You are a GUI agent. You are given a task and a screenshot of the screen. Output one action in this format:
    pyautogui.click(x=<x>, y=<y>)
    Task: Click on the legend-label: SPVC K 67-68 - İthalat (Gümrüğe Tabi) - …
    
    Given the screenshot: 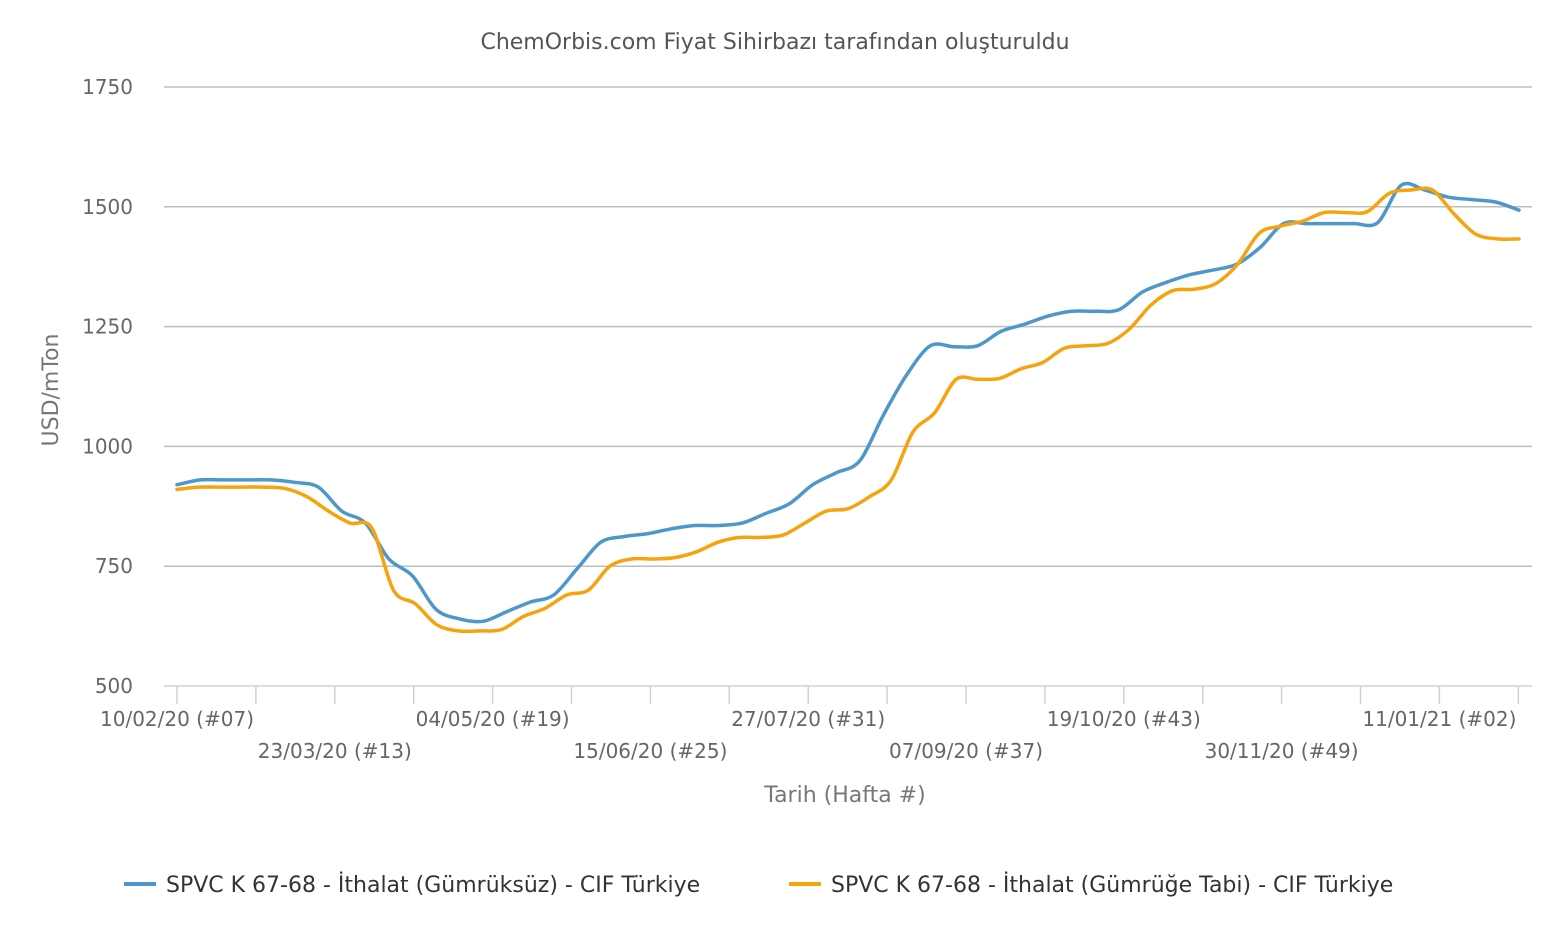 What is the action you would take?
    pyautogui.click(x=1112, y=885)
    